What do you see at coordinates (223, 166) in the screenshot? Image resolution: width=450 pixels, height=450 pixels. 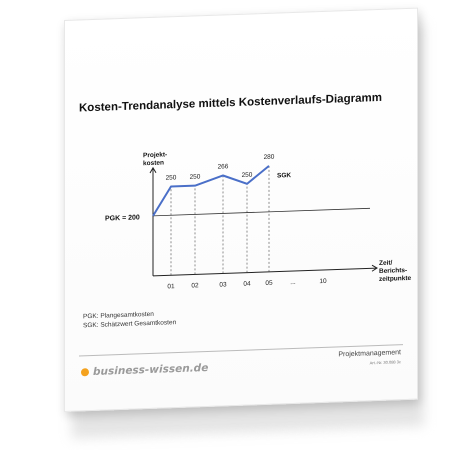 I see `data-label: 266` at bounding box center [223, 166].